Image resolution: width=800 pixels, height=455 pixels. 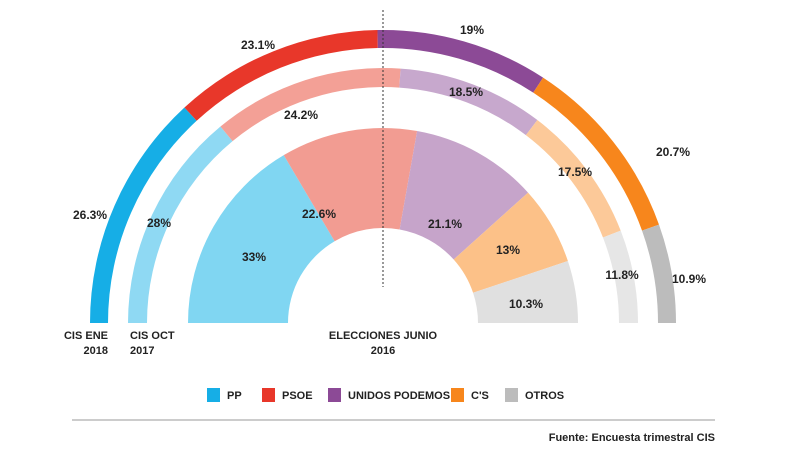 I want to click on legend-label: OTROS, so click(x=544, y=396).